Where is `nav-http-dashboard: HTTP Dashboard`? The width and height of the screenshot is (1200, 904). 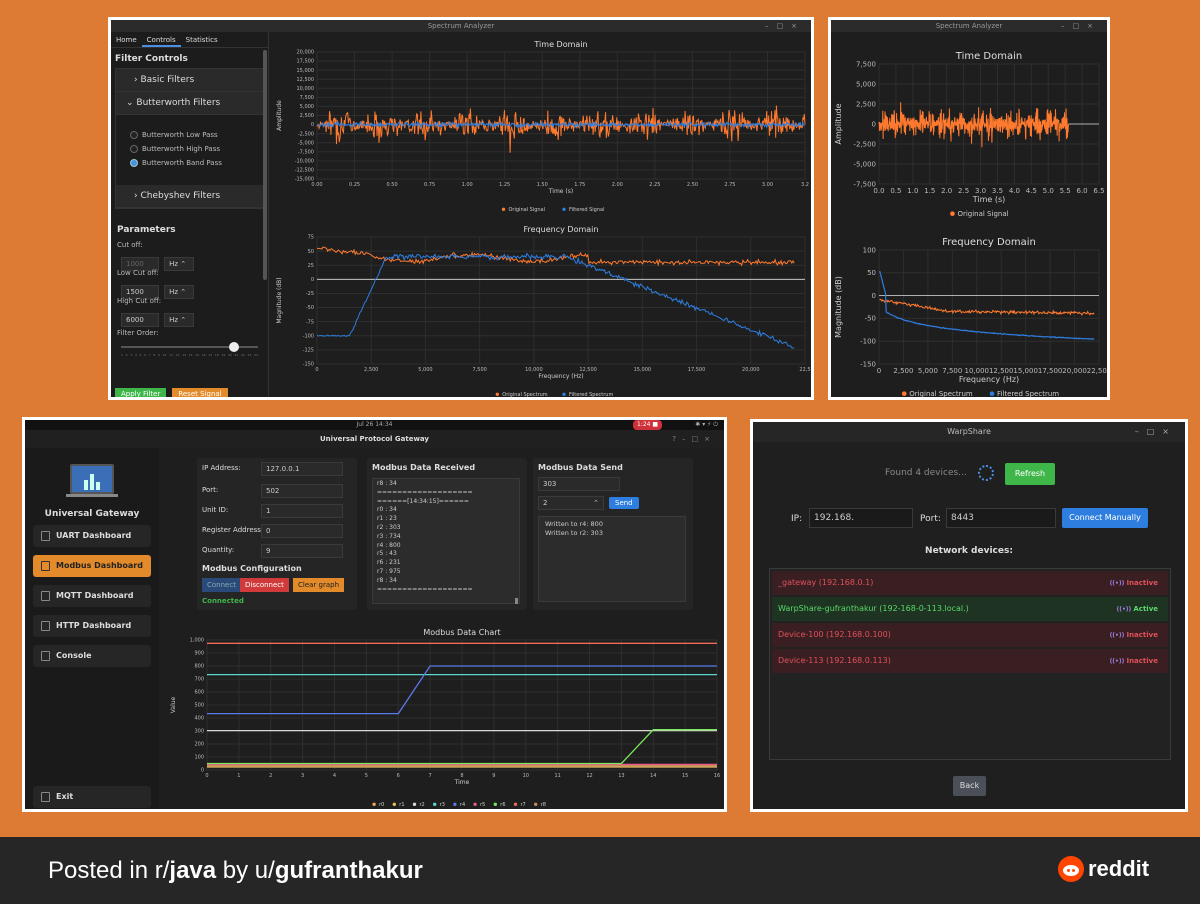
nav-http-dashboard: HTTP Dashboard is located at coordinates (92, 626).